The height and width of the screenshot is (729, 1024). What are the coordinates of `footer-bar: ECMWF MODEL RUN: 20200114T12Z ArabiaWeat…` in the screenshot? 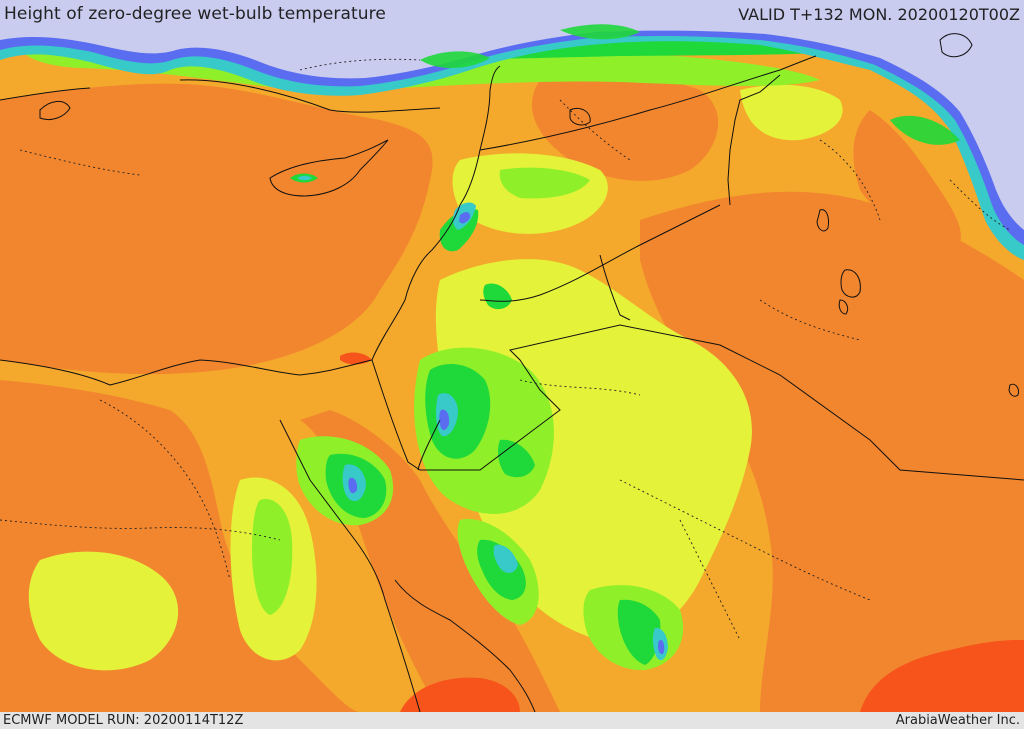 It's located at (512, 720).